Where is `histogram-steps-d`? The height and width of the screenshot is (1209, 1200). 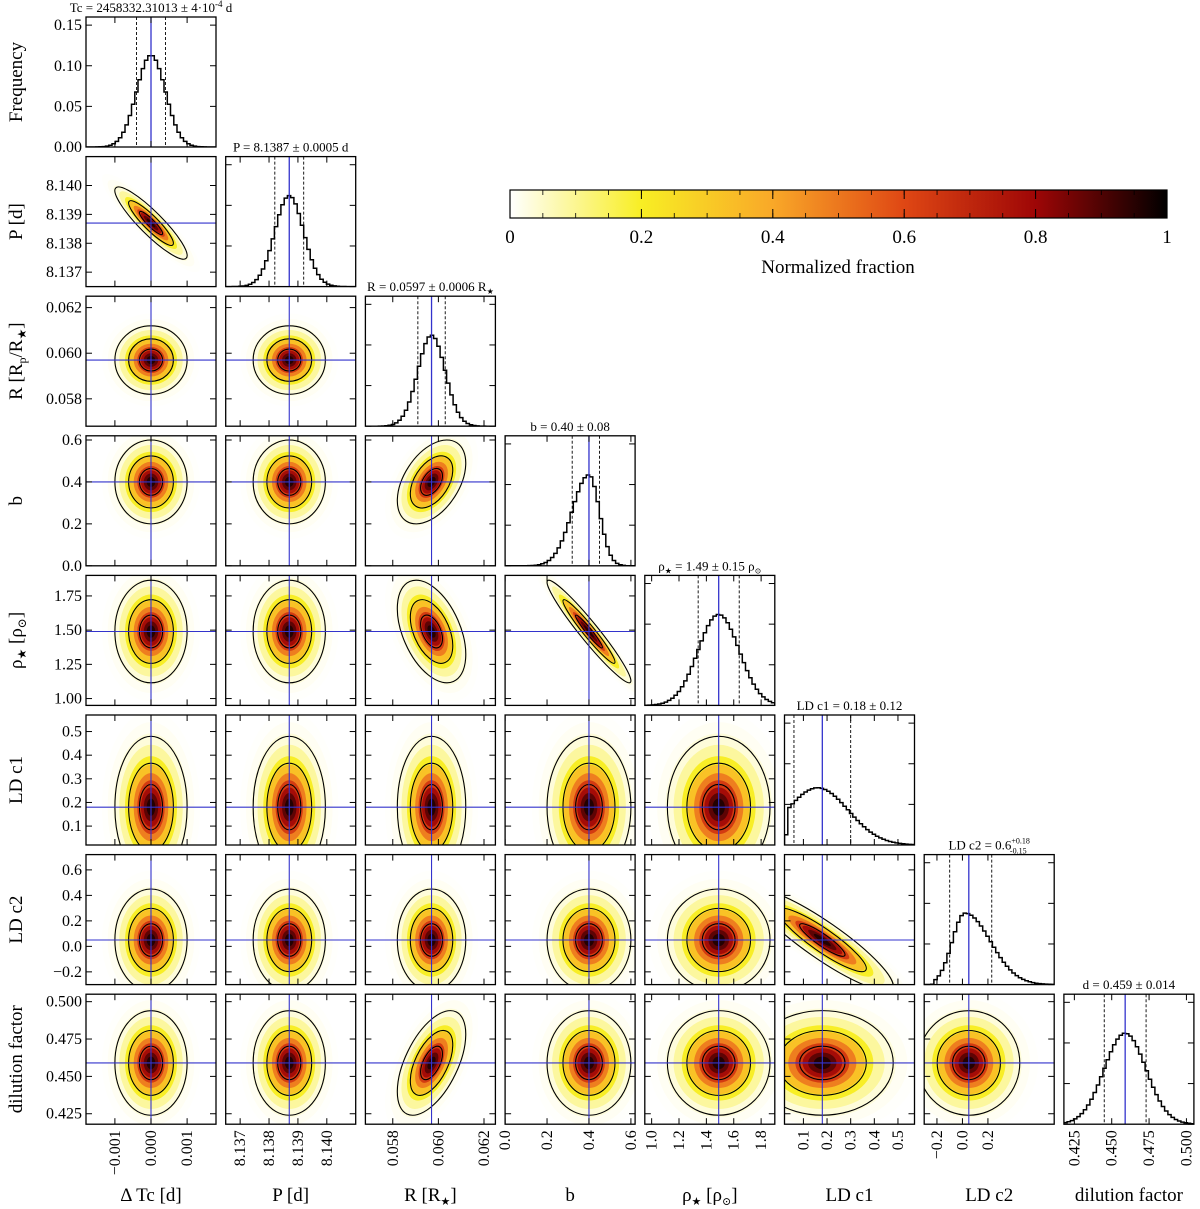 histogram-steps-d is located at coordinates (1128, 1078).